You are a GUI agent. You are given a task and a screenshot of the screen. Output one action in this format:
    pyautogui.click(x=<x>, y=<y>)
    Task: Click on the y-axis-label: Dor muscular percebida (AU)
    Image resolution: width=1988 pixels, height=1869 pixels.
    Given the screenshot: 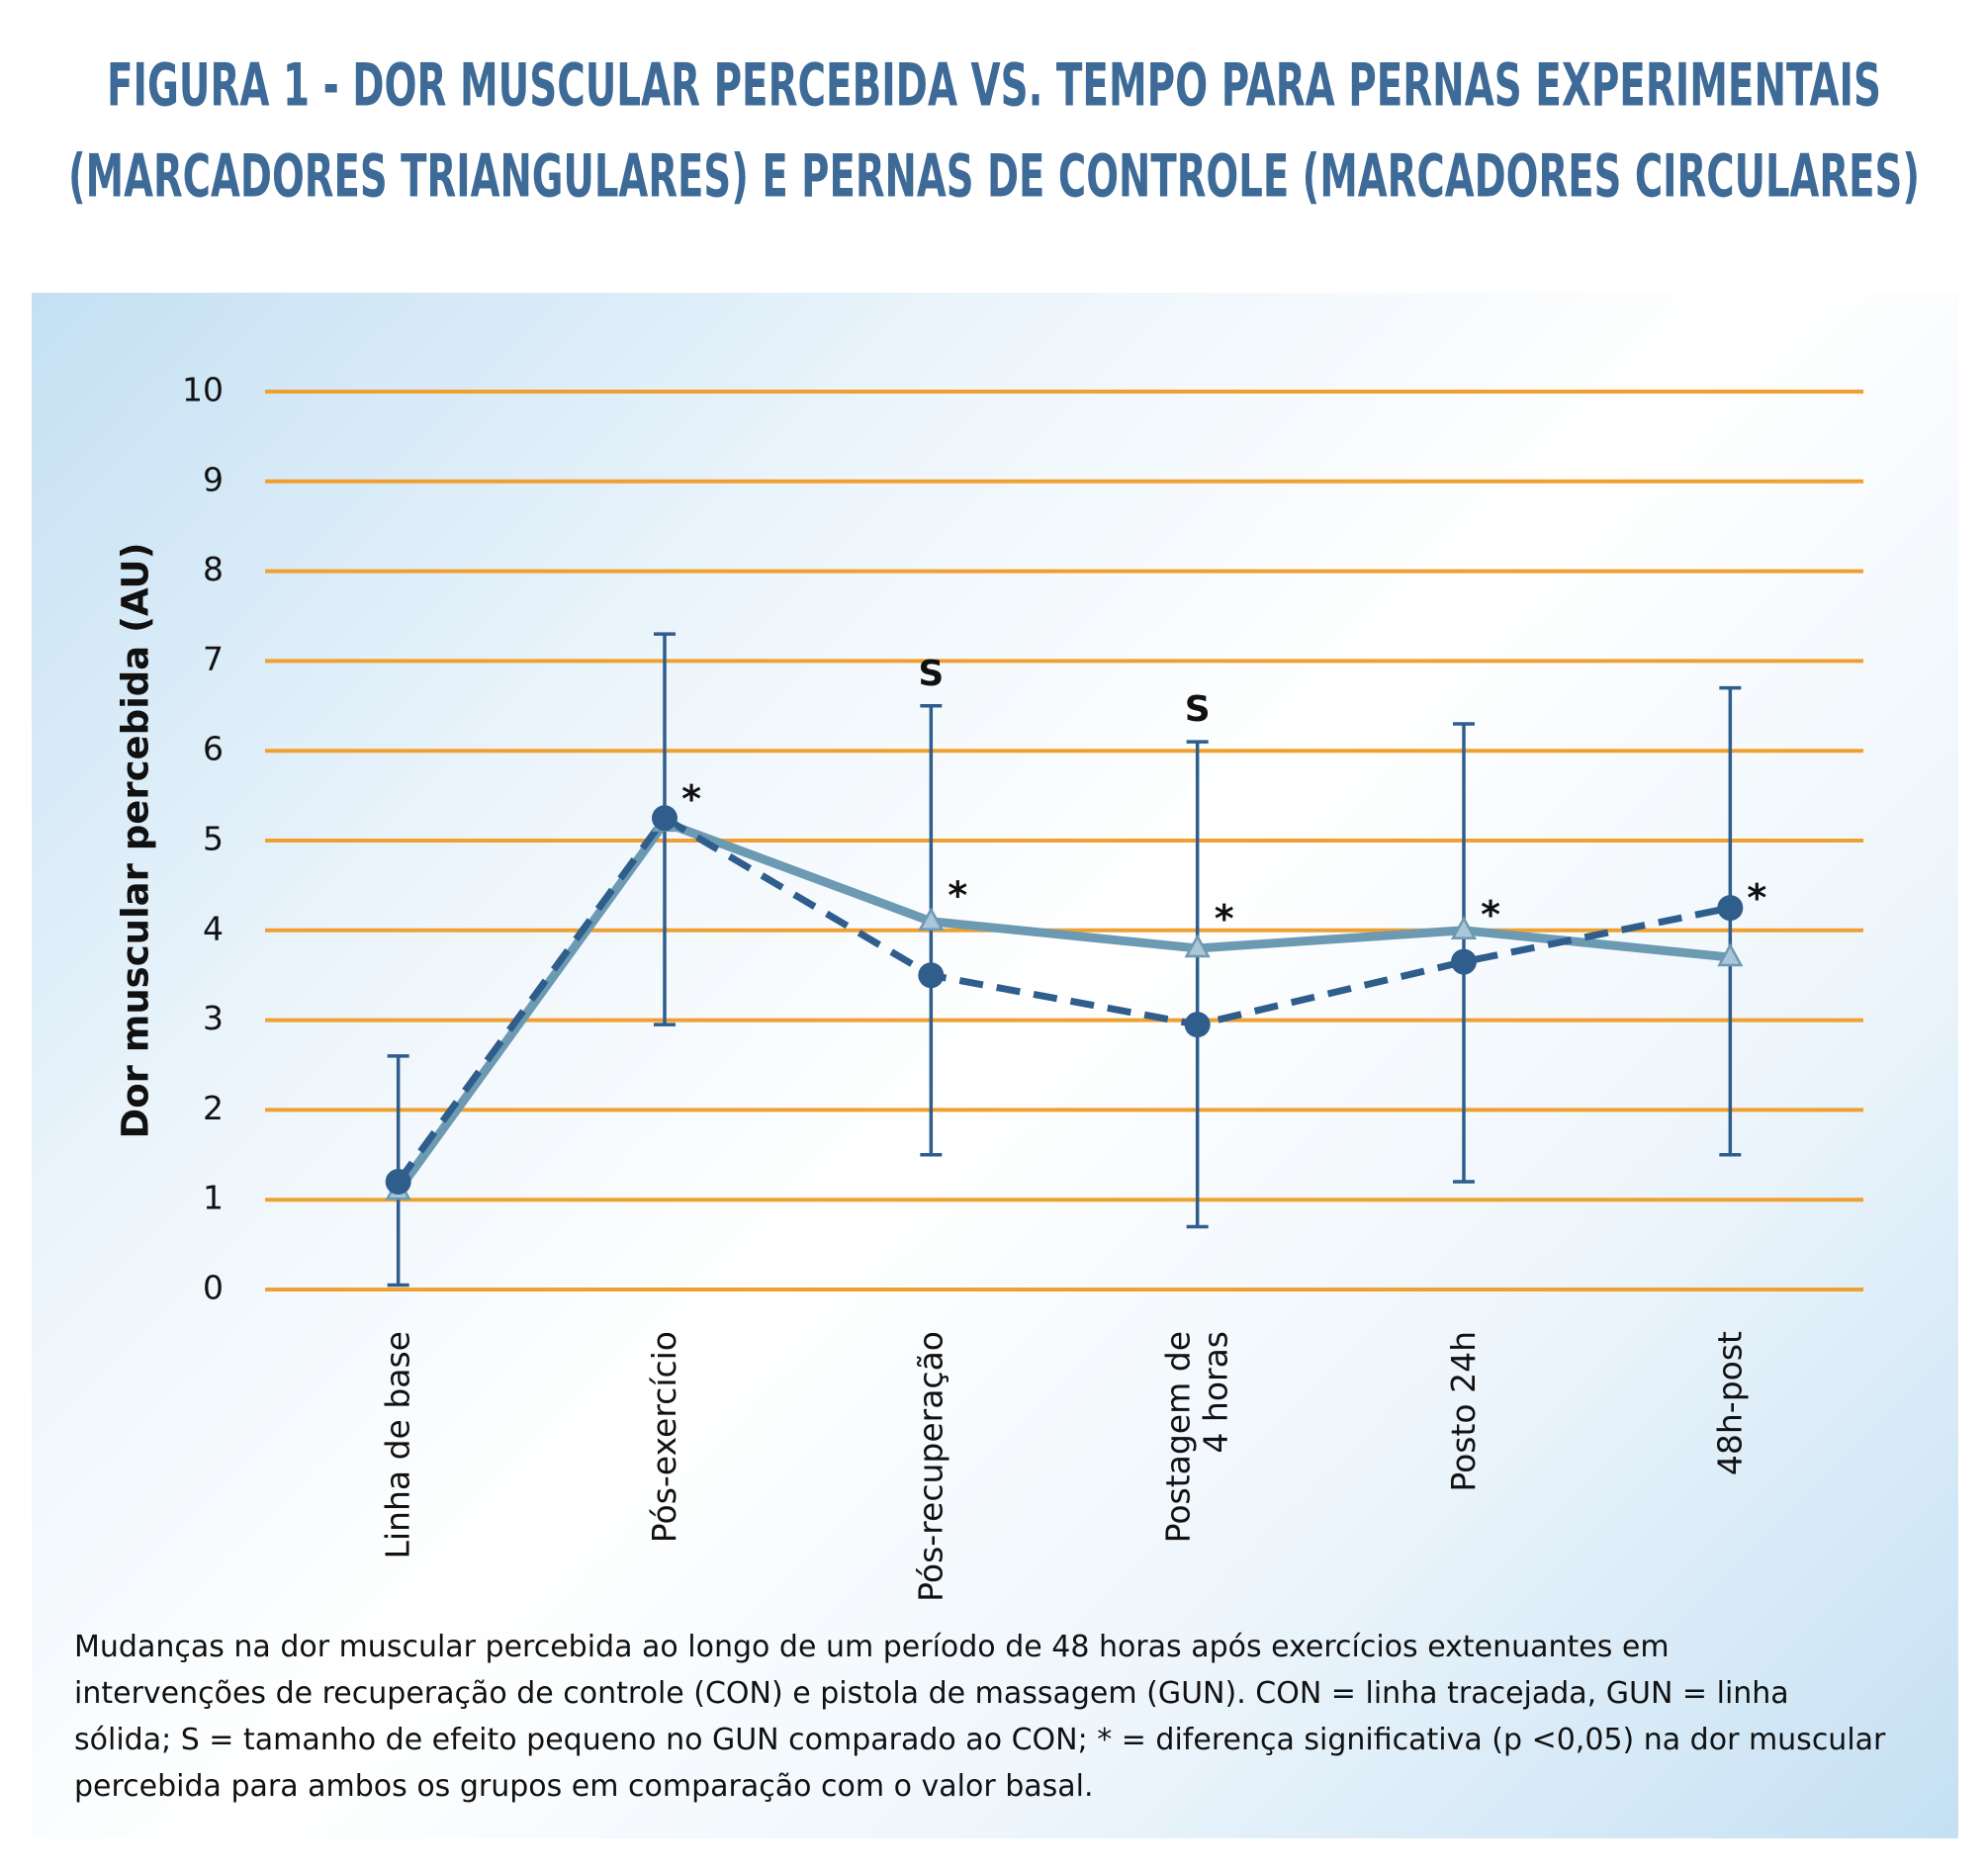 What is the action you would take?
    pyautogui.click(x=136, y=841)
    